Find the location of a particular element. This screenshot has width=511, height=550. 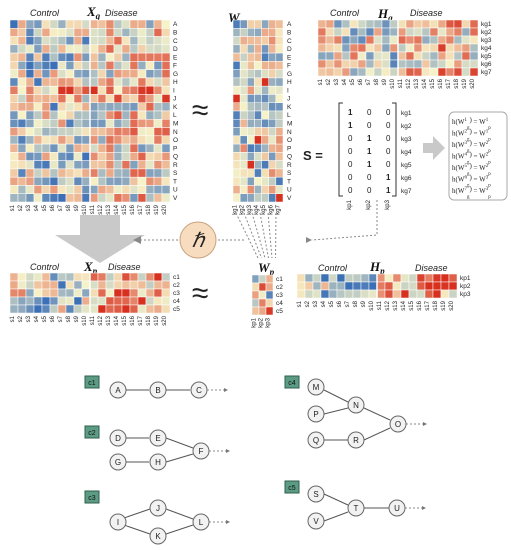

xp-col-label: s6 is located at coordinates (53, 318).